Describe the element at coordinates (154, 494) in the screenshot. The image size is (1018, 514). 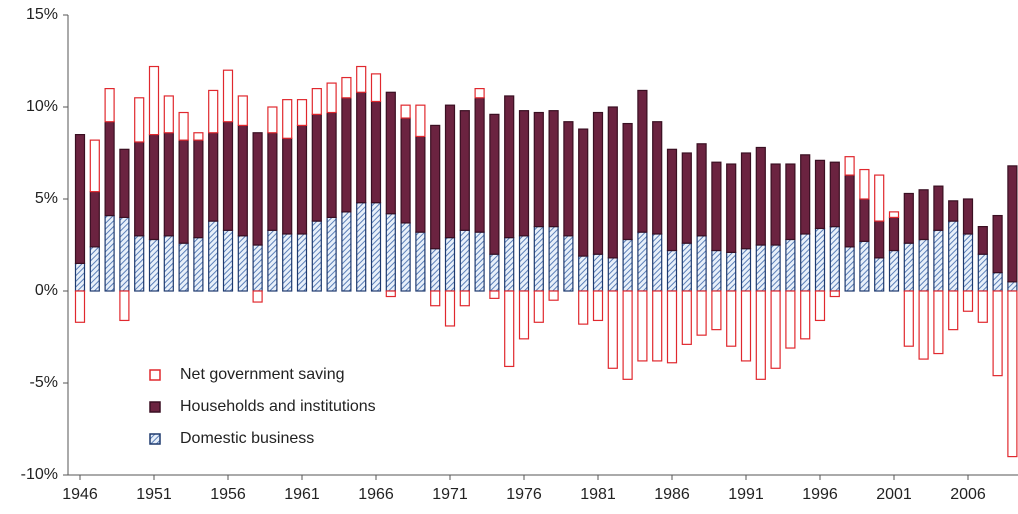
I see `x-tick-label: 1951` at that location.